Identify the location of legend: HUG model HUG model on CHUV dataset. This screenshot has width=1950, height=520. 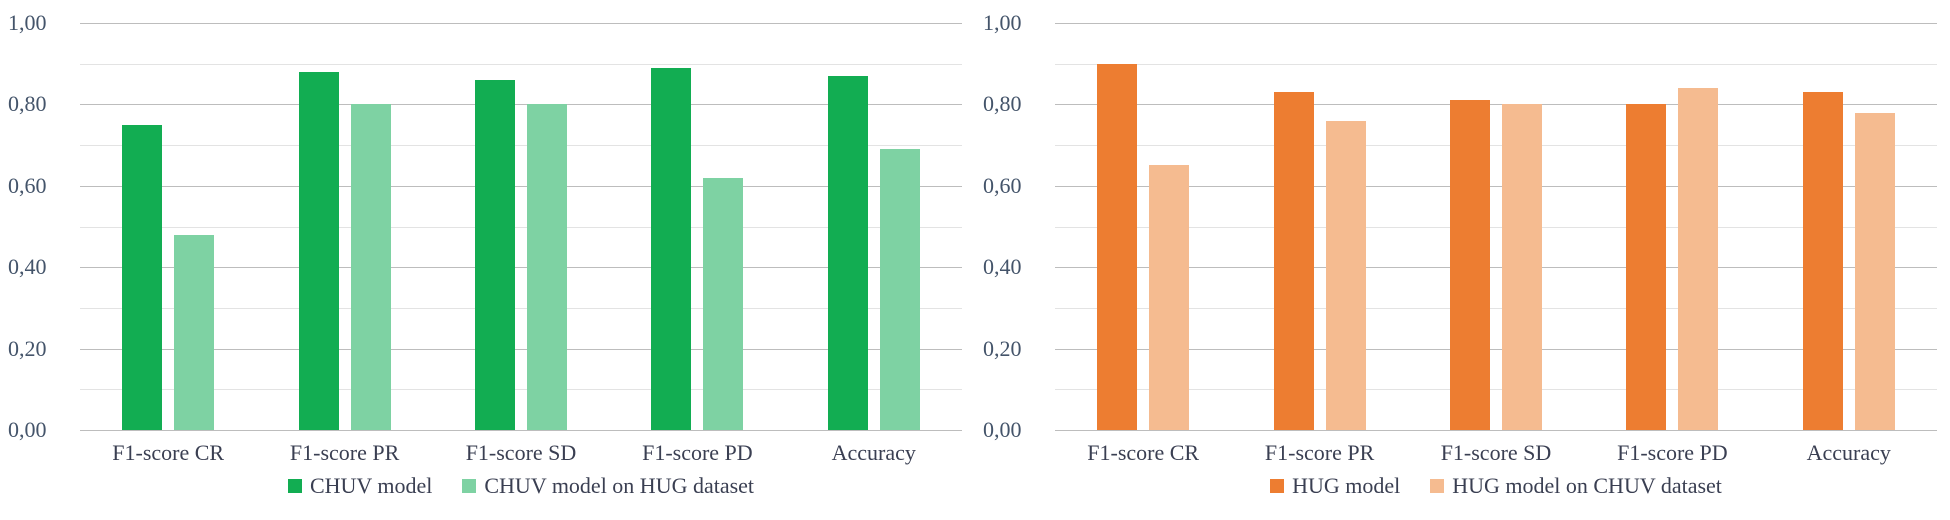
(1496, 486).